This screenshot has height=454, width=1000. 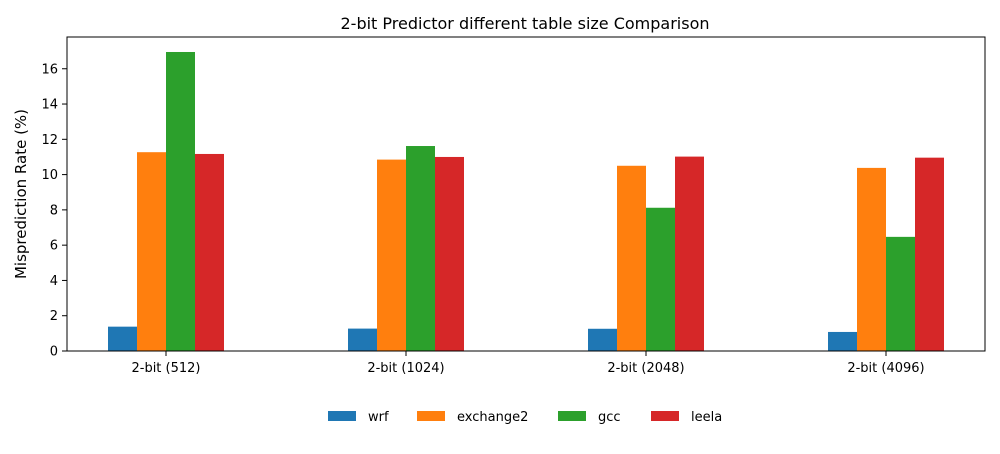 What do you see at coordinates (49, 175) in the screenshot?
I see `y-tick-label: 10` at bounding box center [49, 175].